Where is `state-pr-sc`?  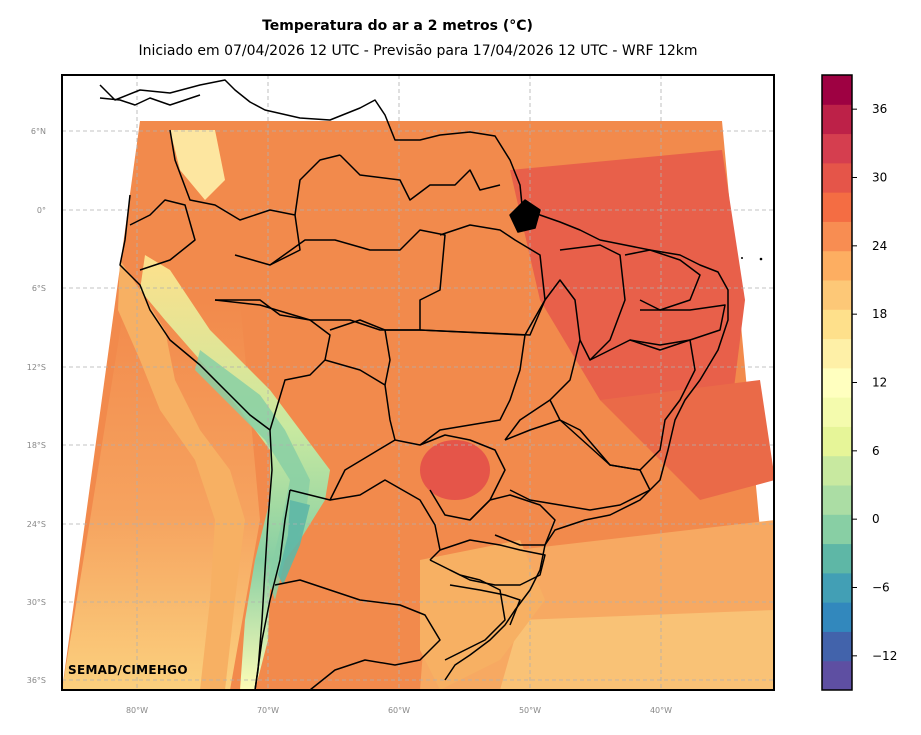 state-pr-sc is located at coordinates (492, 562).